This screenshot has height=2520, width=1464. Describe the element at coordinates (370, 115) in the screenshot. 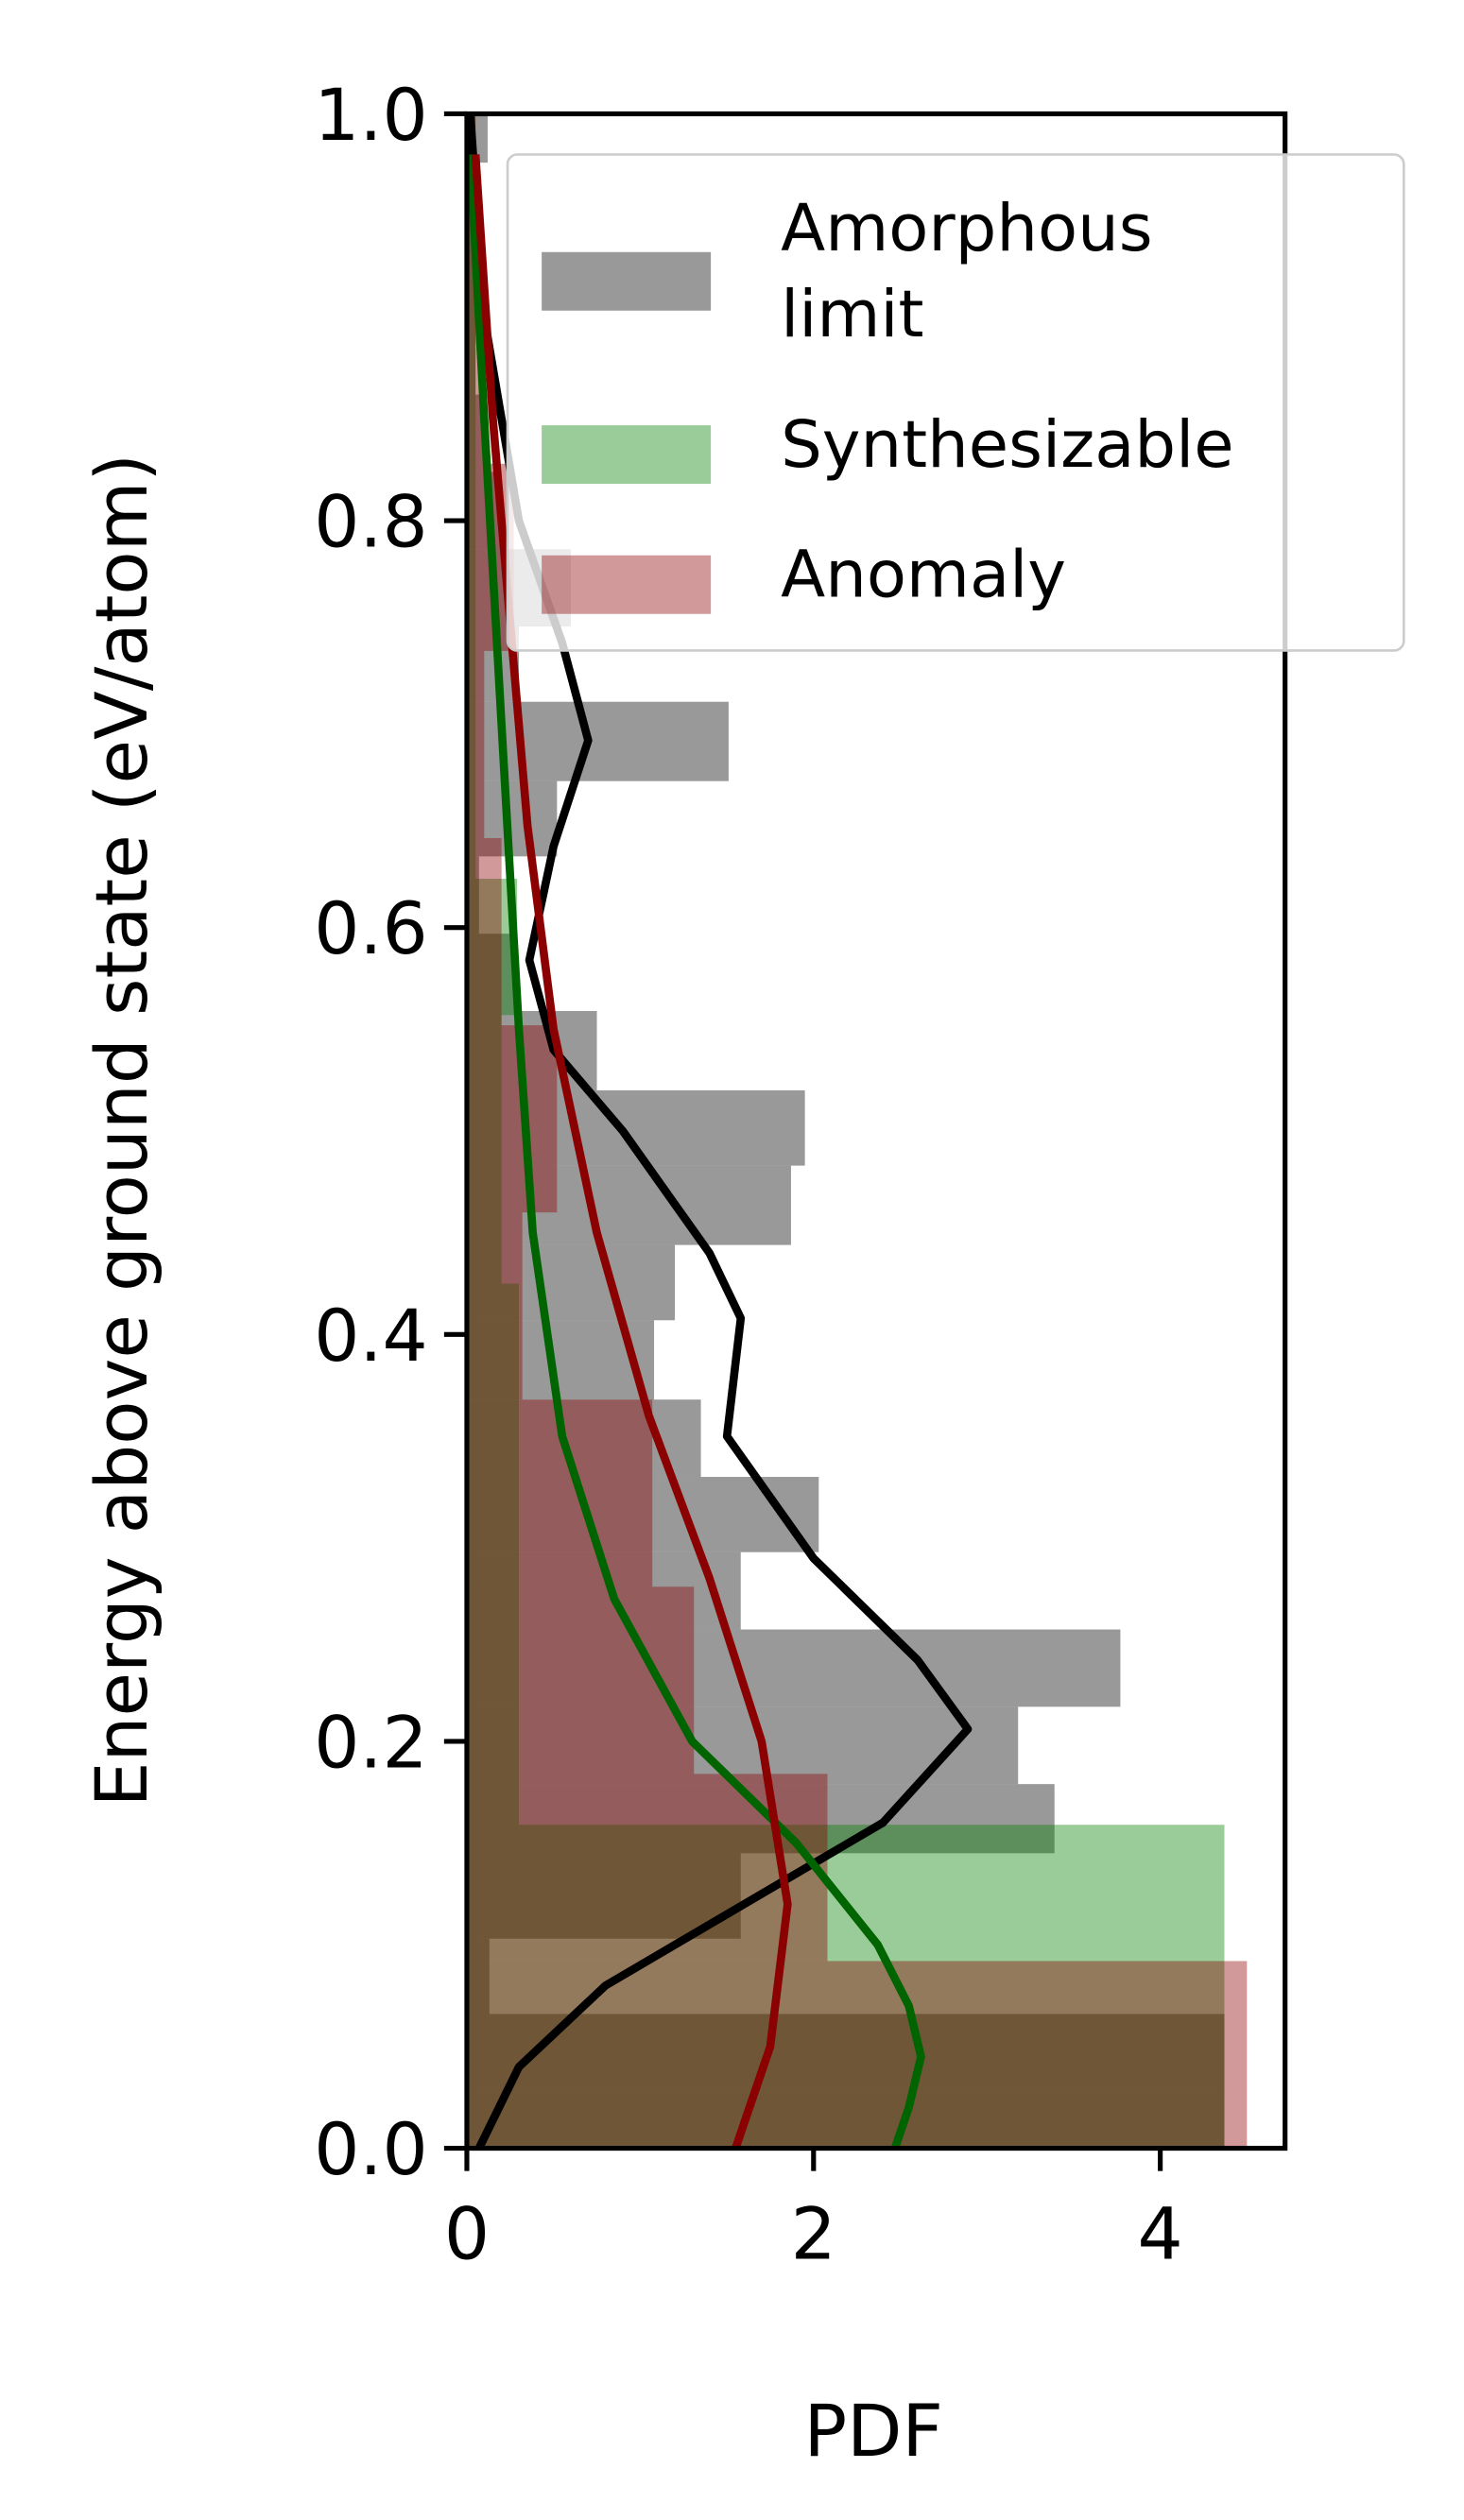

I see `y-tick-label: 1.0` at that location.